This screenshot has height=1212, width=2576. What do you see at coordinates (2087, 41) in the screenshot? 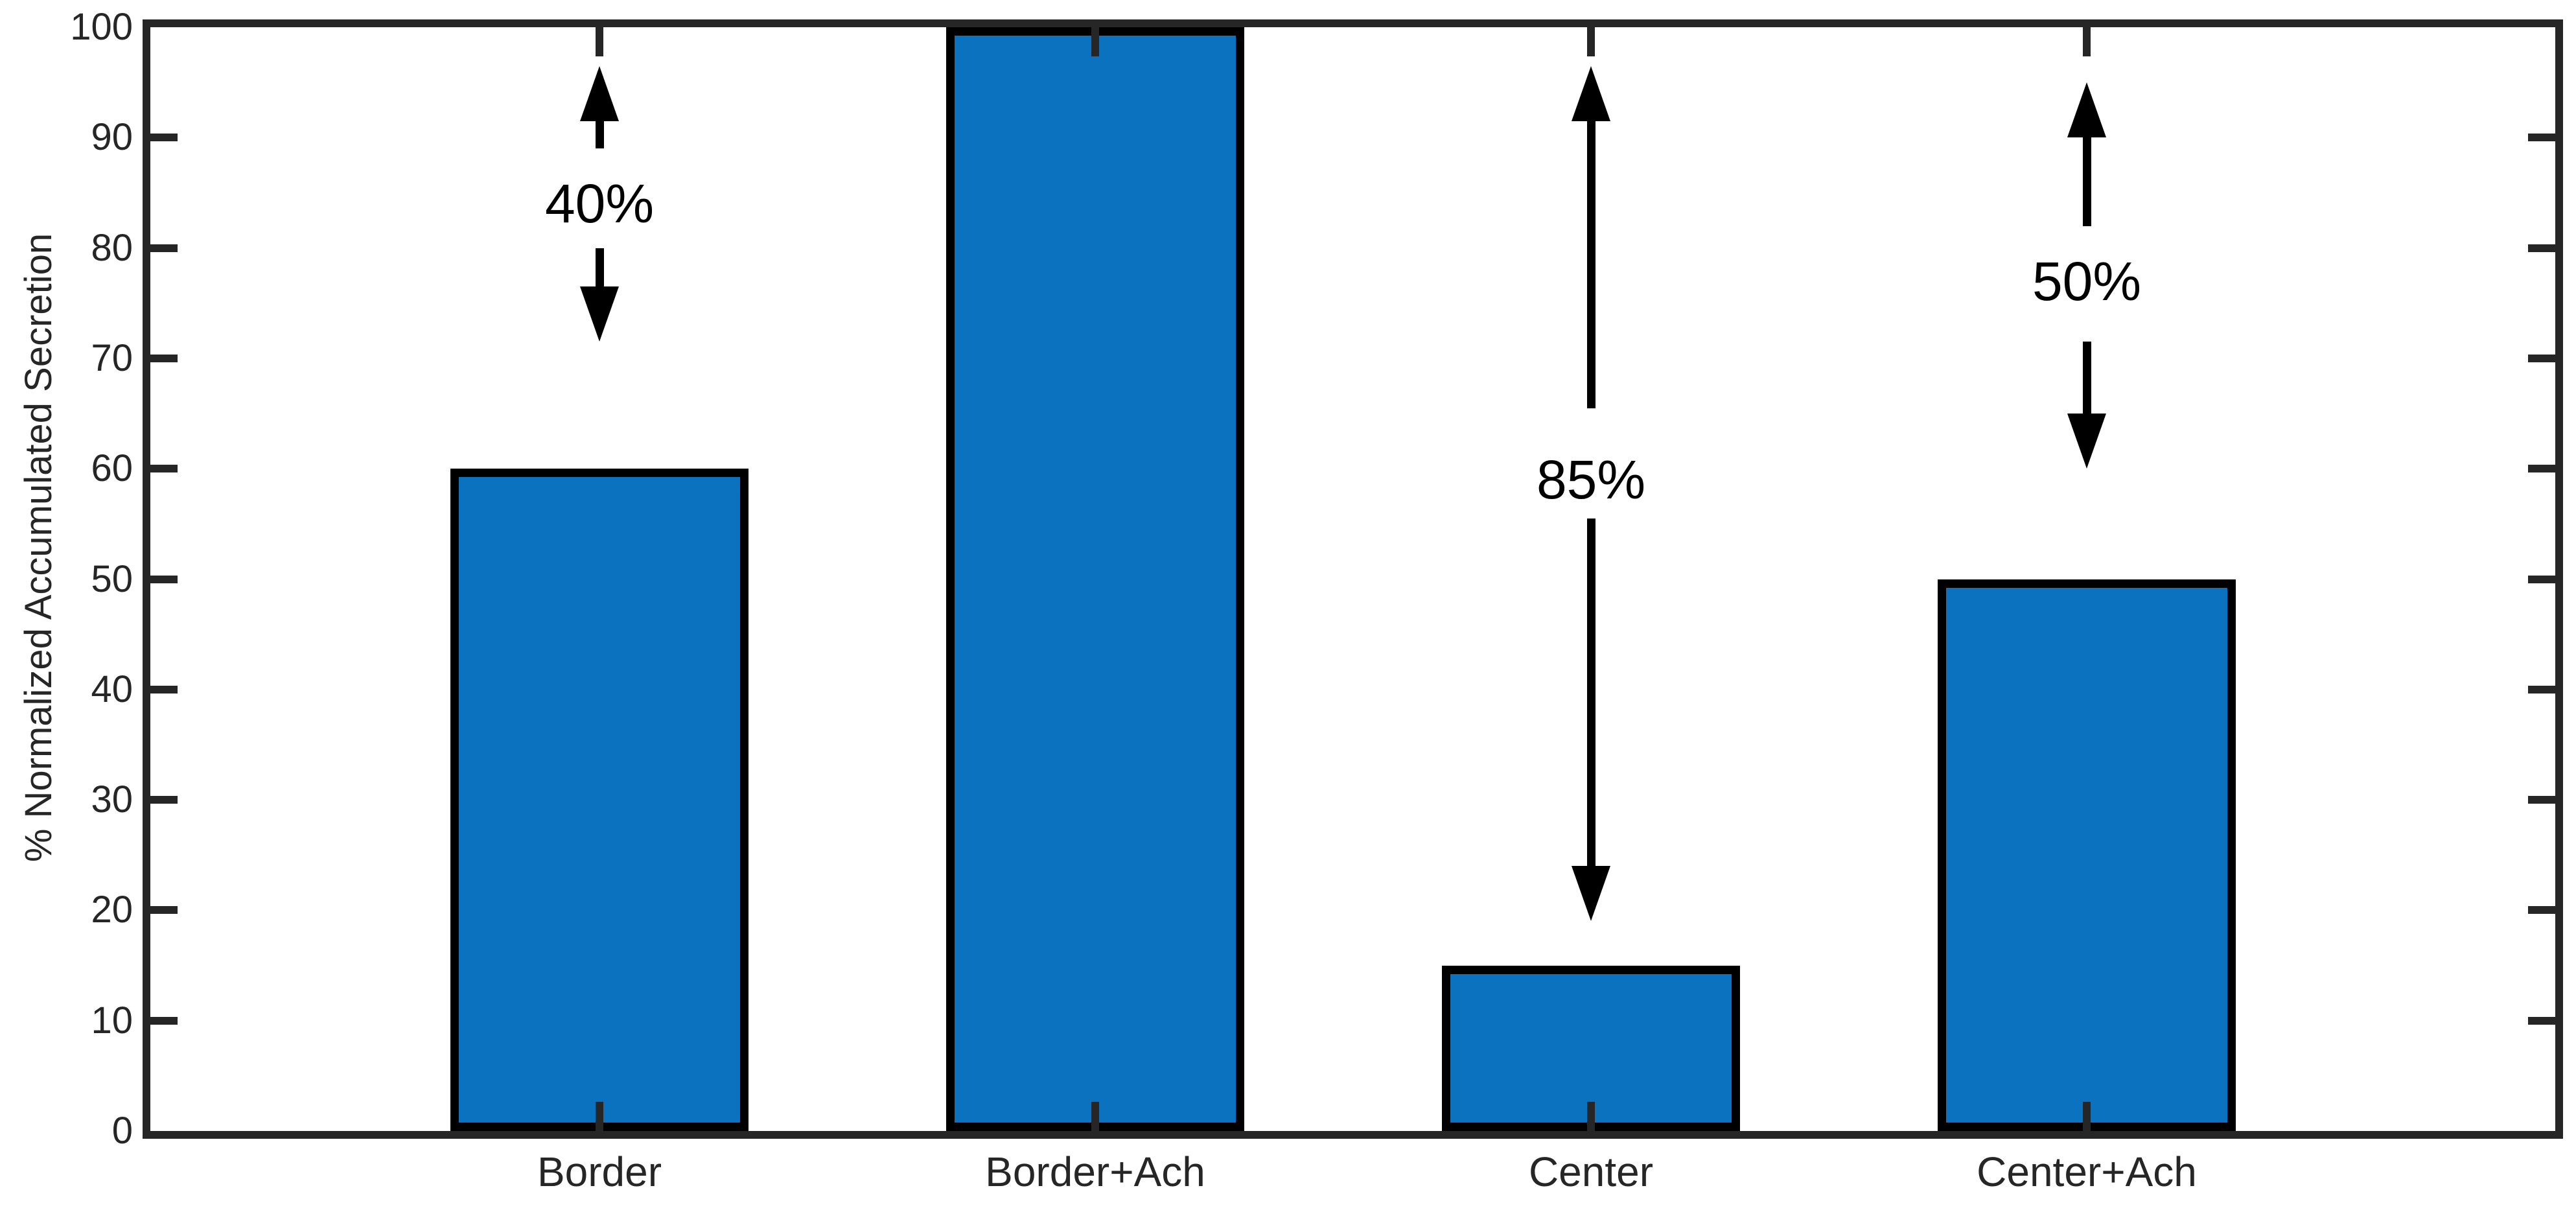
I see `x-tick-top-center-ach` at bounding box center [2087, 41].